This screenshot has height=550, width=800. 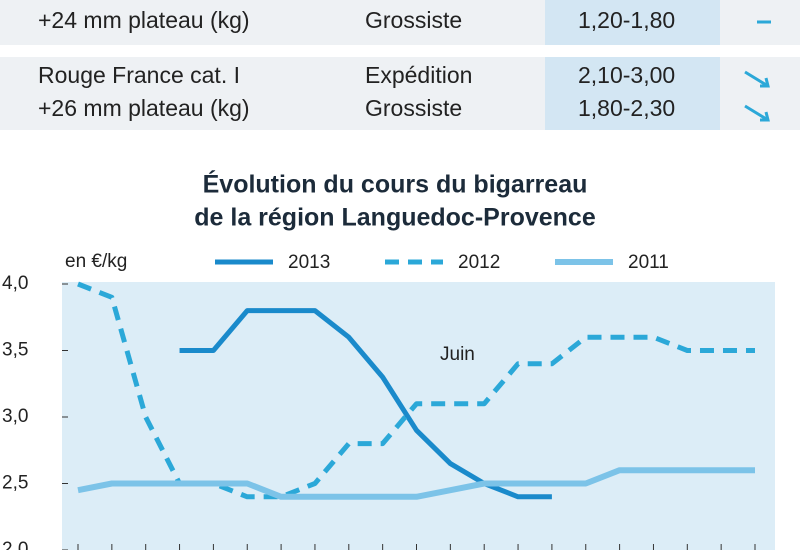 I want to click on y-axis-label: en €/kg, so click(x=96, y=261).